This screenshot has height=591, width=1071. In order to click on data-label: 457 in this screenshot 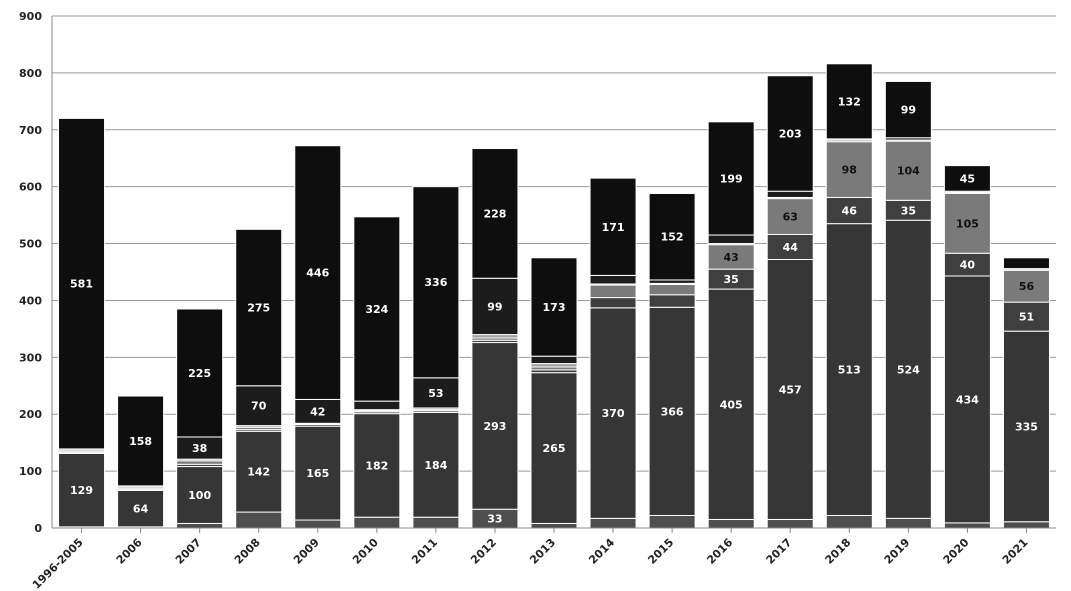, I will do `click(790, 389)`.